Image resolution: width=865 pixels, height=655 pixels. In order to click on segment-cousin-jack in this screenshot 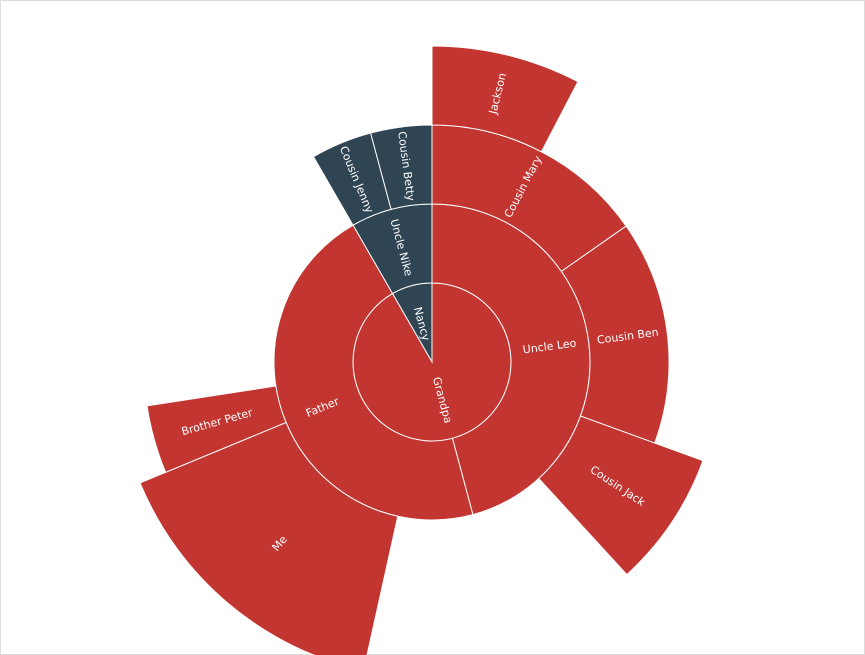, I will do `click(621, 495)`.